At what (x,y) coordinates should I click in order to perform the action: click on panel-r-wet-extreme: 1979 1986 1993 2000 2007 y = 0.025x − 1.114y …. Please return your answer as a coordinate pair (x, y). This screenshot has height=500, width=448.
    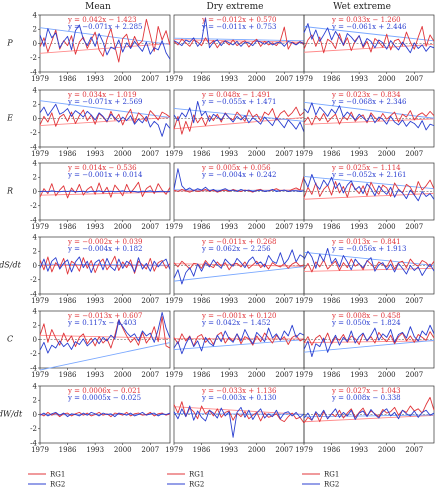
    Looking at the image, I should click on (365, 196).